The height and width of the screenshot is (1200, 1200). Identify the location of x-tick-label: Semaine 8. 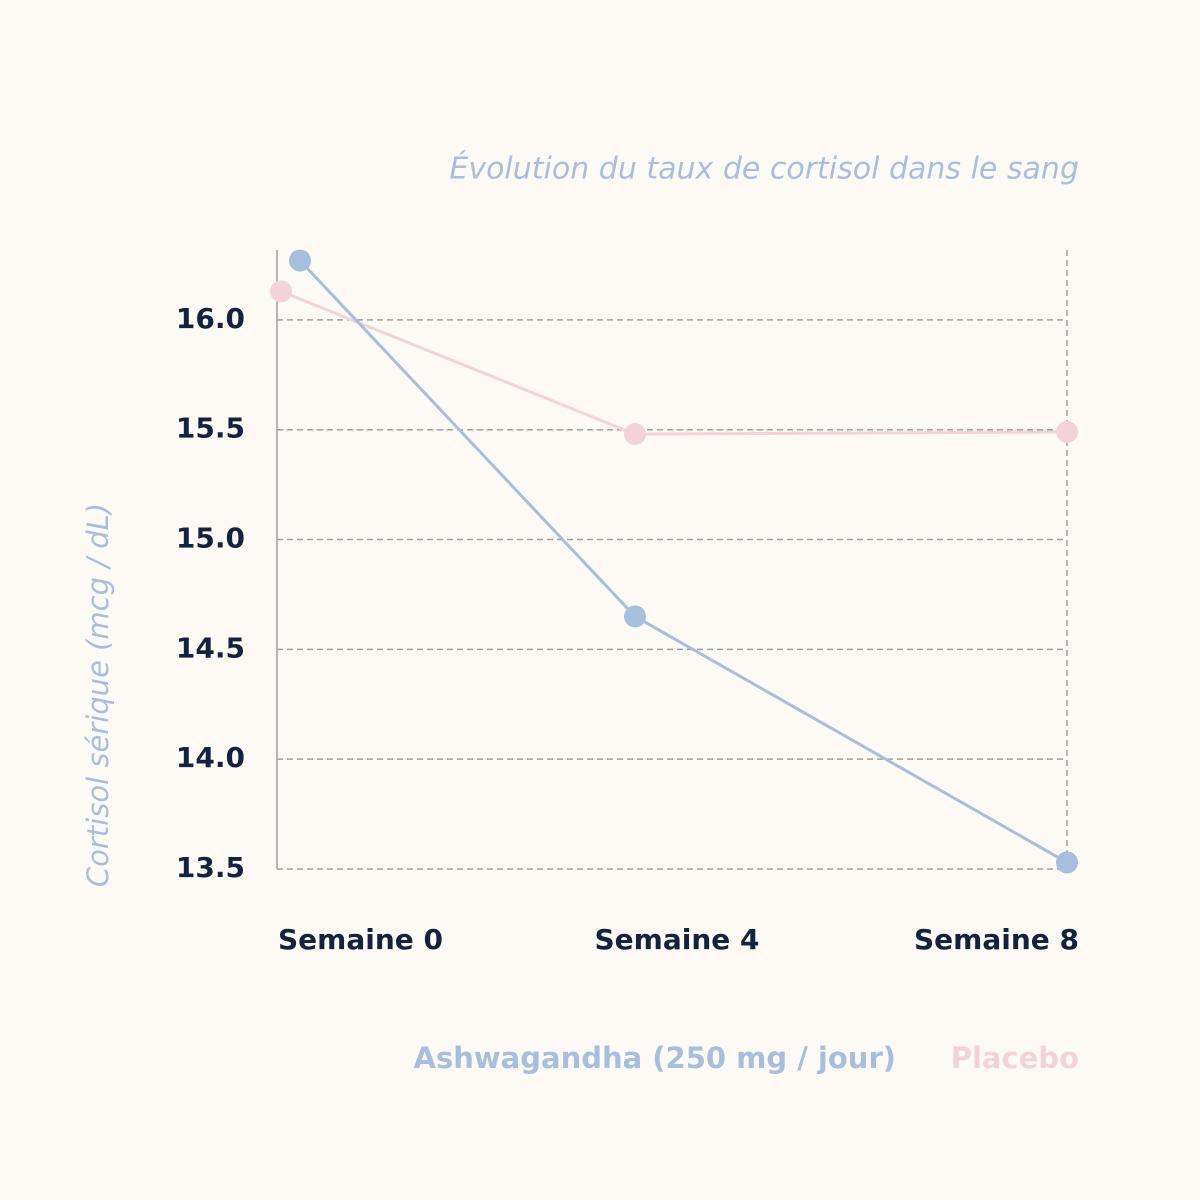
(996, 939).